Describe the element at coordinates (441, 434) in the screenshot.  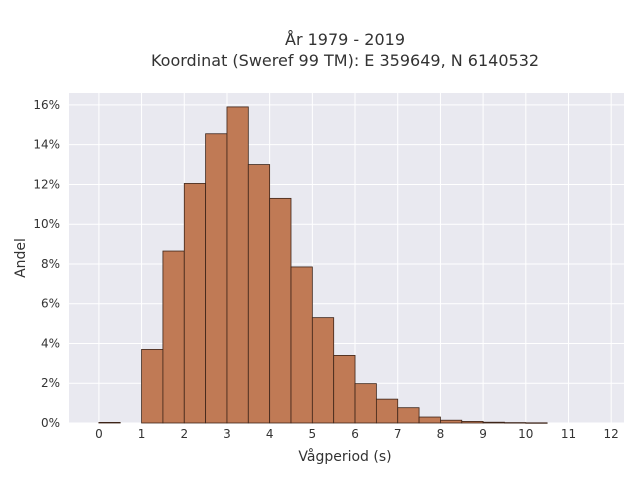
I see `x-tick-label-8: 8` at that location.